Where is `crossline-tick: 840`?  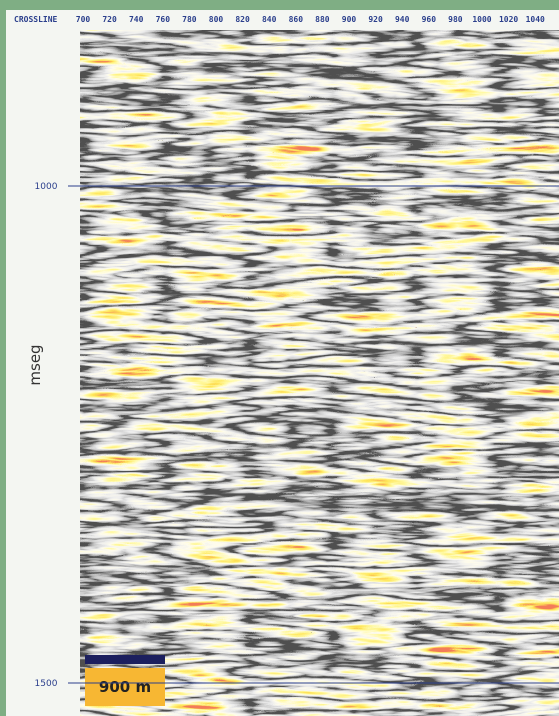
crossline-tick: 840 is located at coordinates (269, 19).